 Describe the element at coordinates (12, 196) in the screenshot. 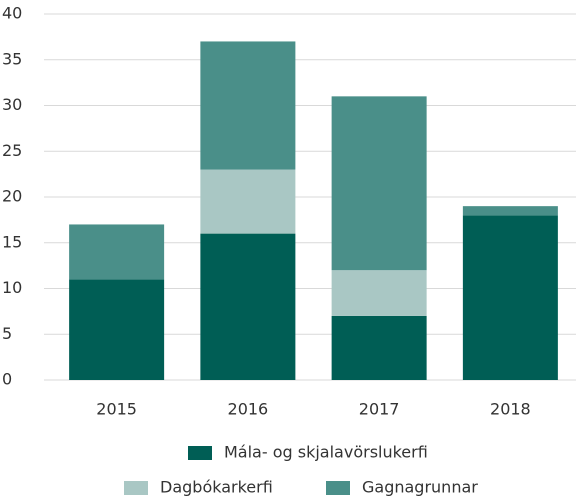

I see `y-tick-label: 20` at that location.